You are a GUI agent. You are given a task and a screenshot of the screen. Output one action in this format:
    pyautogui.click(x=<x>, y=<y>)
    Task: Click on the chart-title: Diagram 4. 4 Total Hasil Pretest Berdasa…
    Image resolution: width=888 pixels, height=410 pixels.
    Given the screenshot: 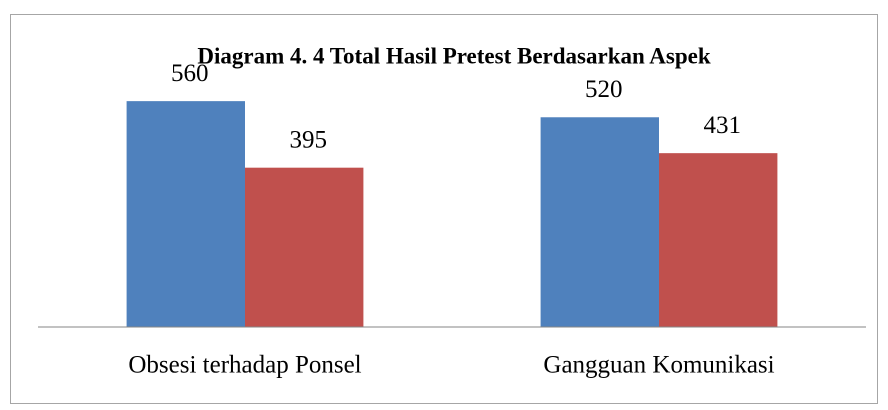 What is the action you would take?
    pyautogui.click(x=453, y=55)
    